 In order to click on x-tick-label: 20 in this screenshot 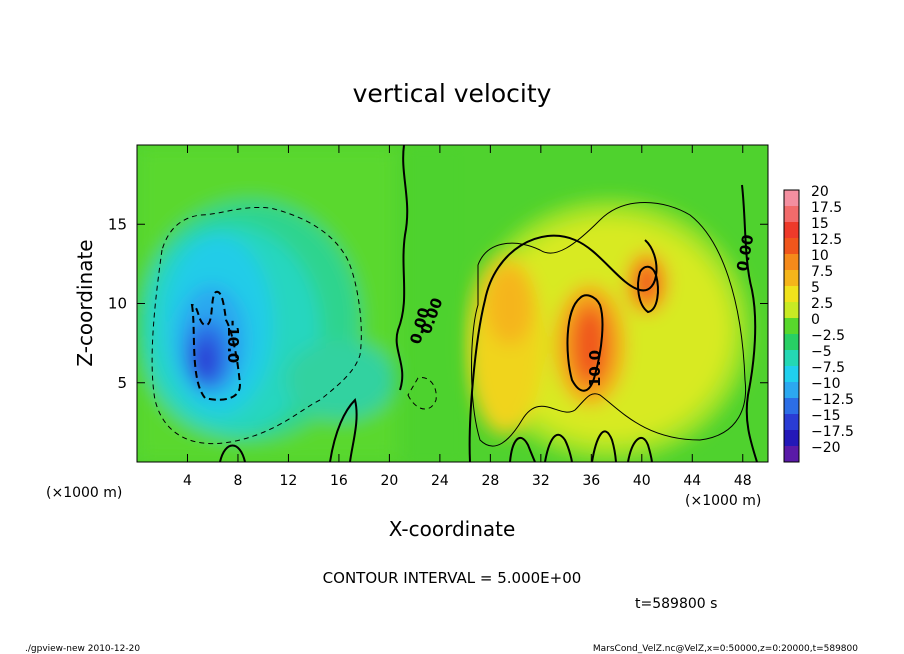, I will do `click(389, 481)`.